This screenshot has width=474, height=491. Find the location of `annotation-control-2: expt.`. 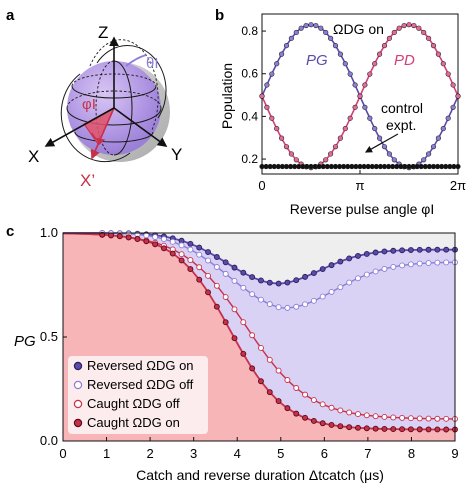

annotation-control-2: expt. is located at coordinates (401, 125).